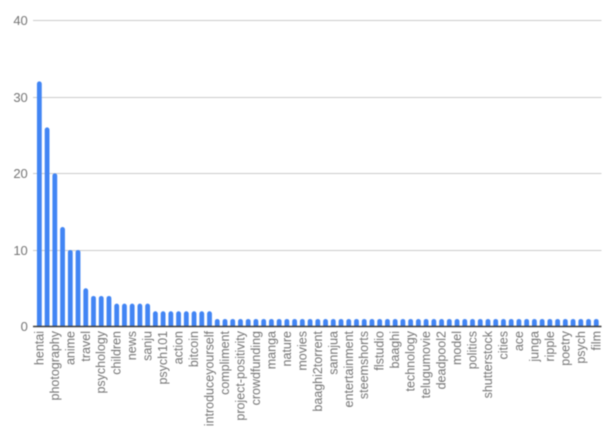  Describe the element at coordinates (148, 346) in the screenshot. I see `svg-text: sanju` at that location.